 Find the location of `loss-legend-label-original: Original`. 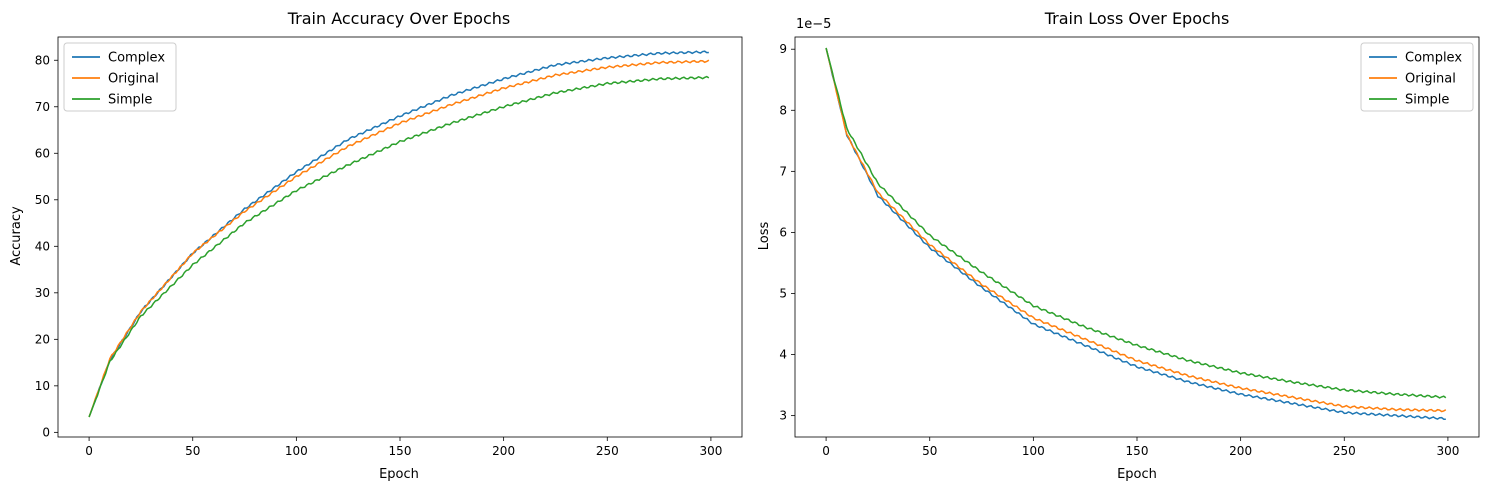

loss-legend-label-original: Original is located at coordinates (1430, 79).